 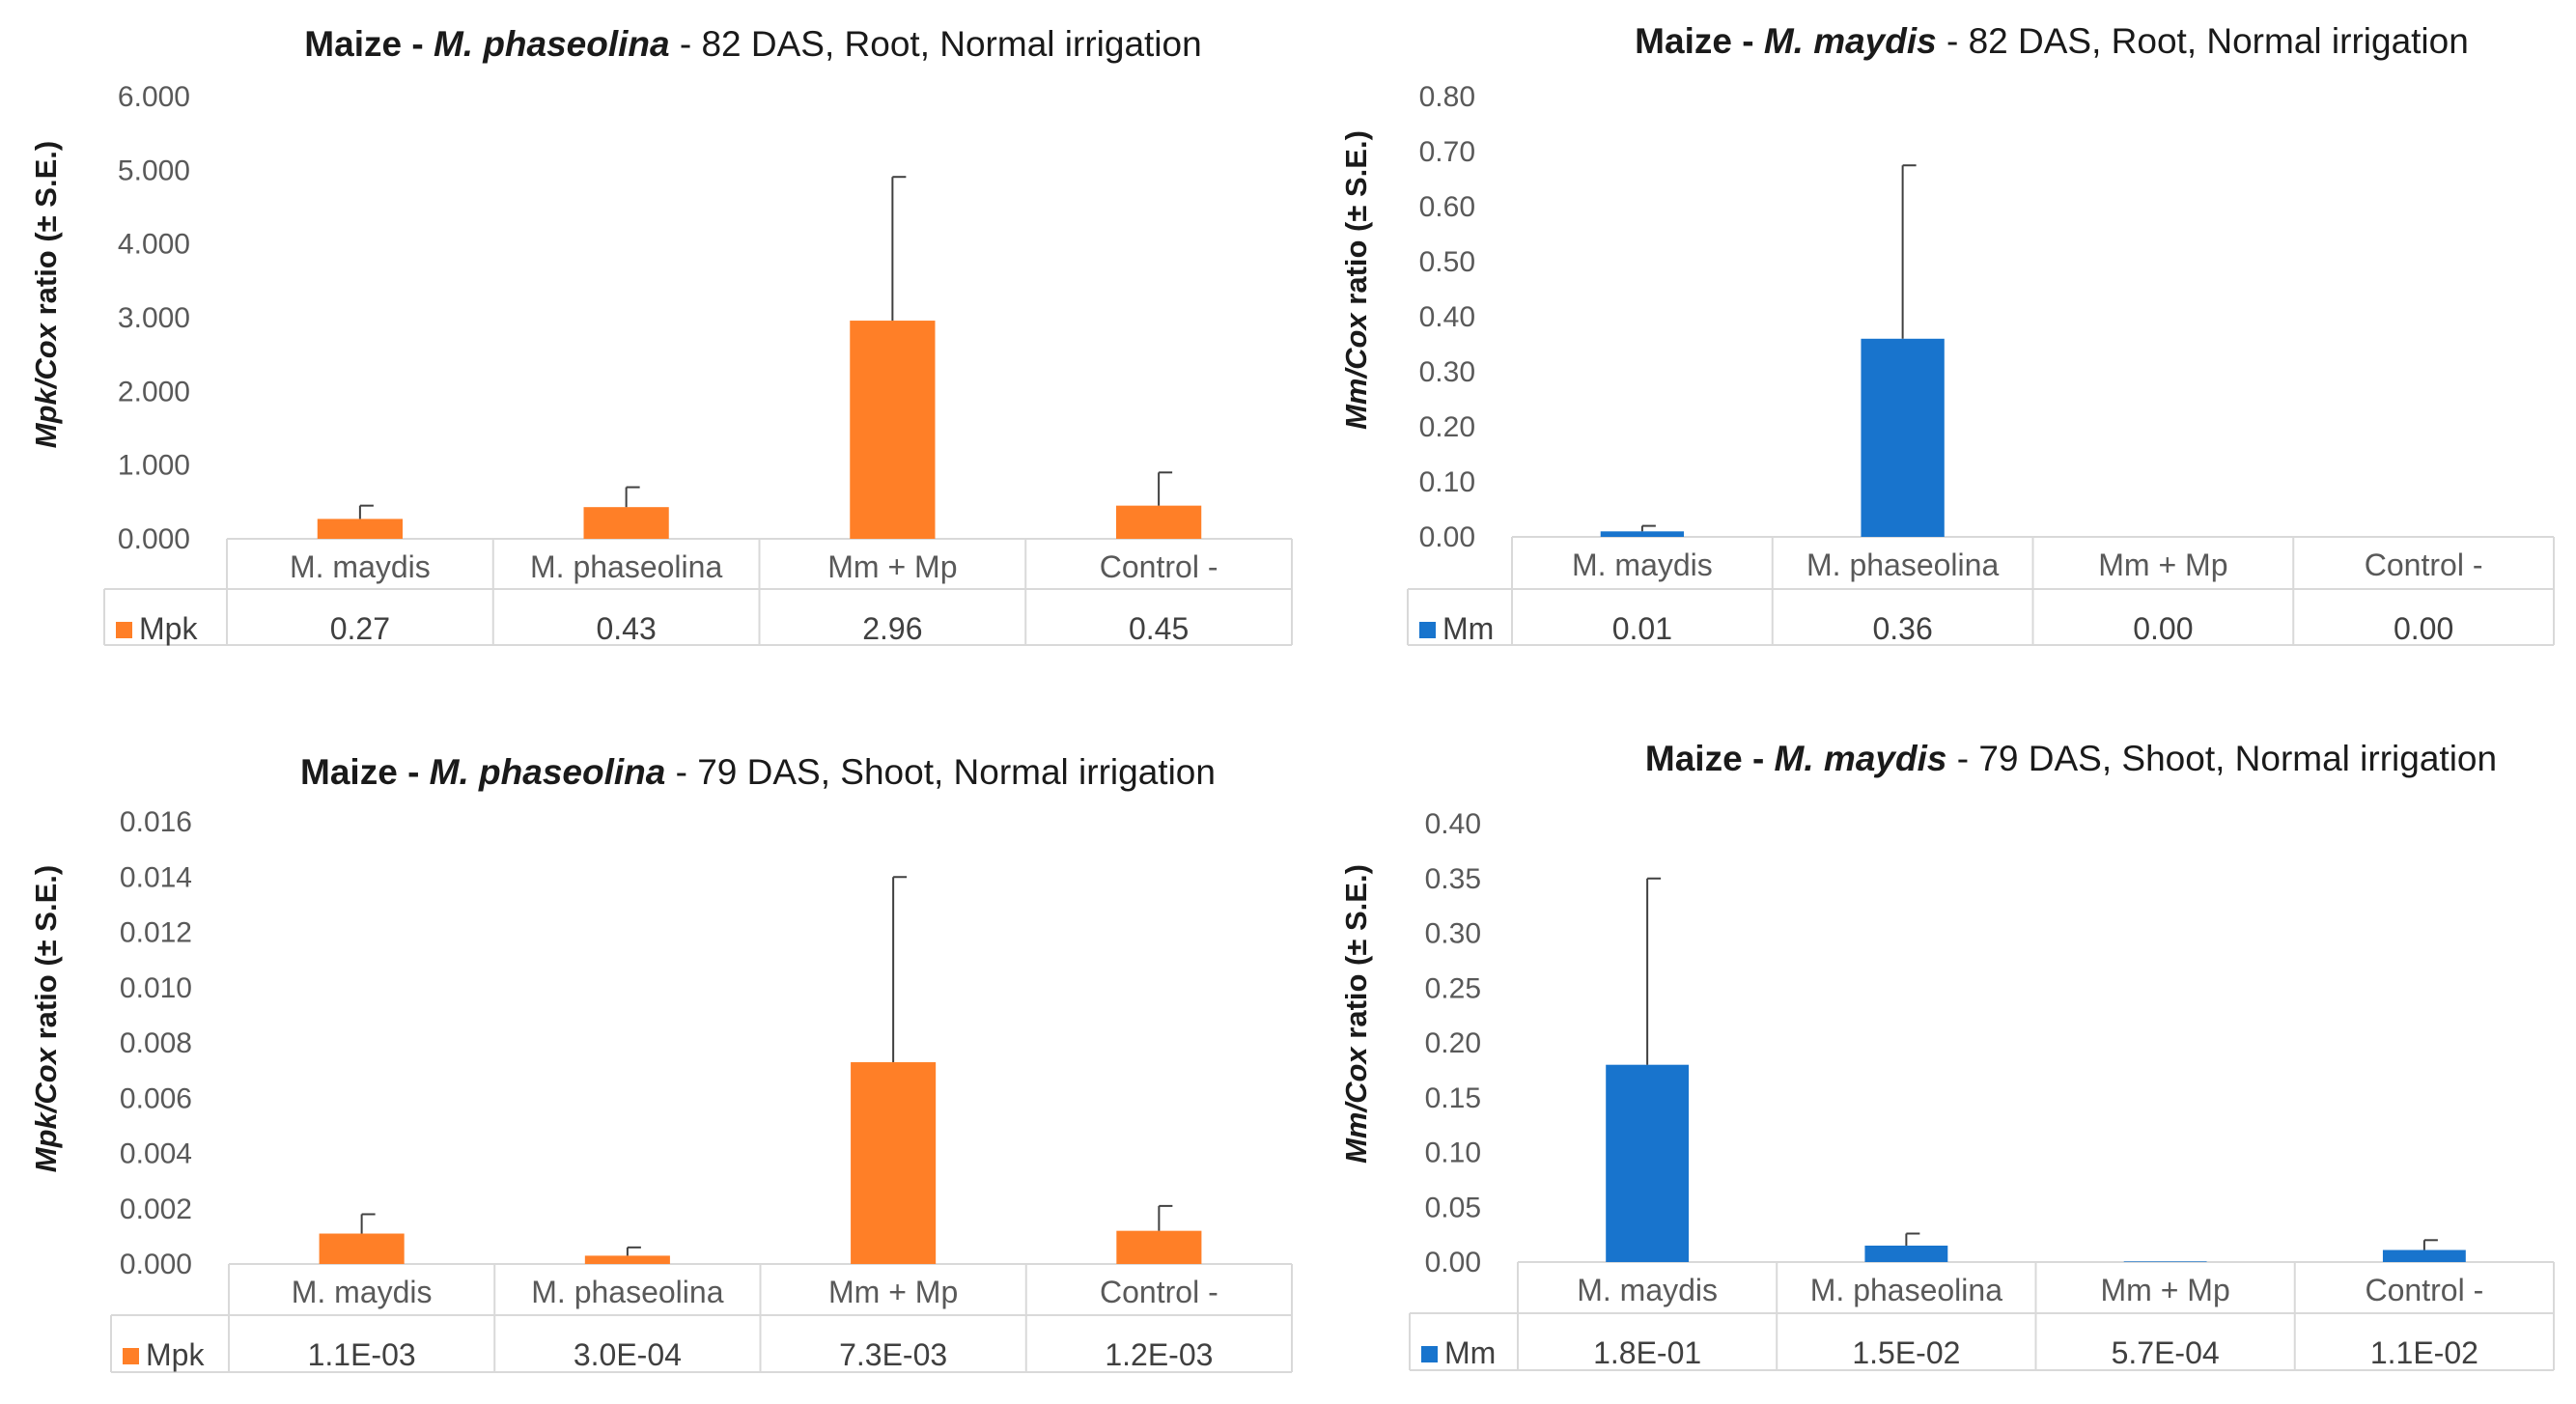 I want to click on y-axis-label: Mpk/Cox ratio (± S.E.), so click(x=46, y=294).